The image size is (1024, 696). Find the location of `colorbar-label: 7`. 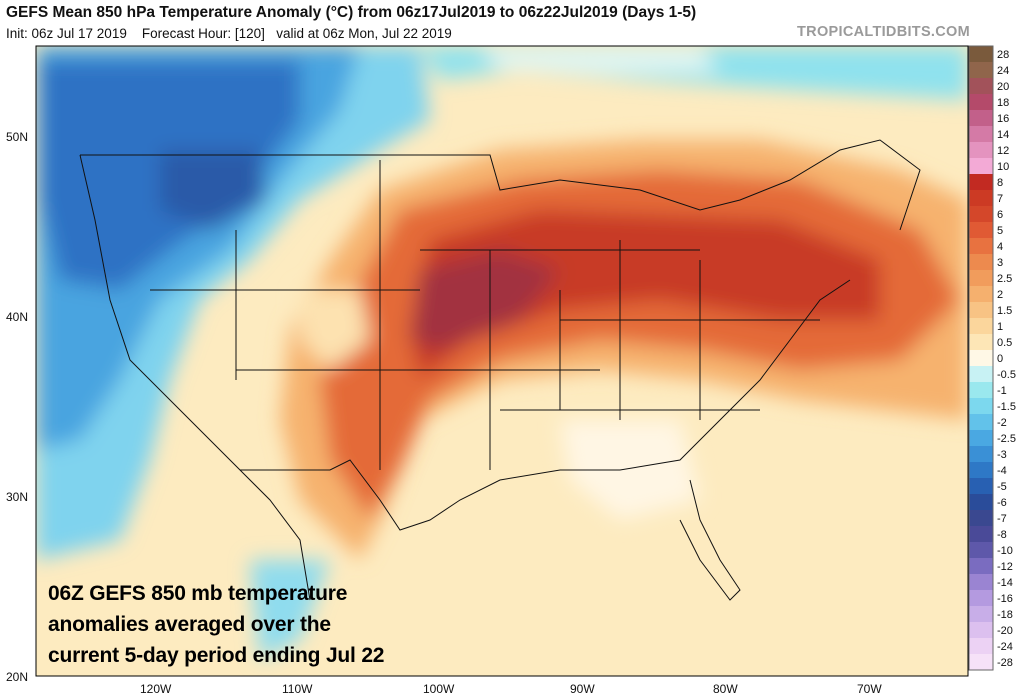

colorbar-label: 7 is located at coordinates (1000, 199).